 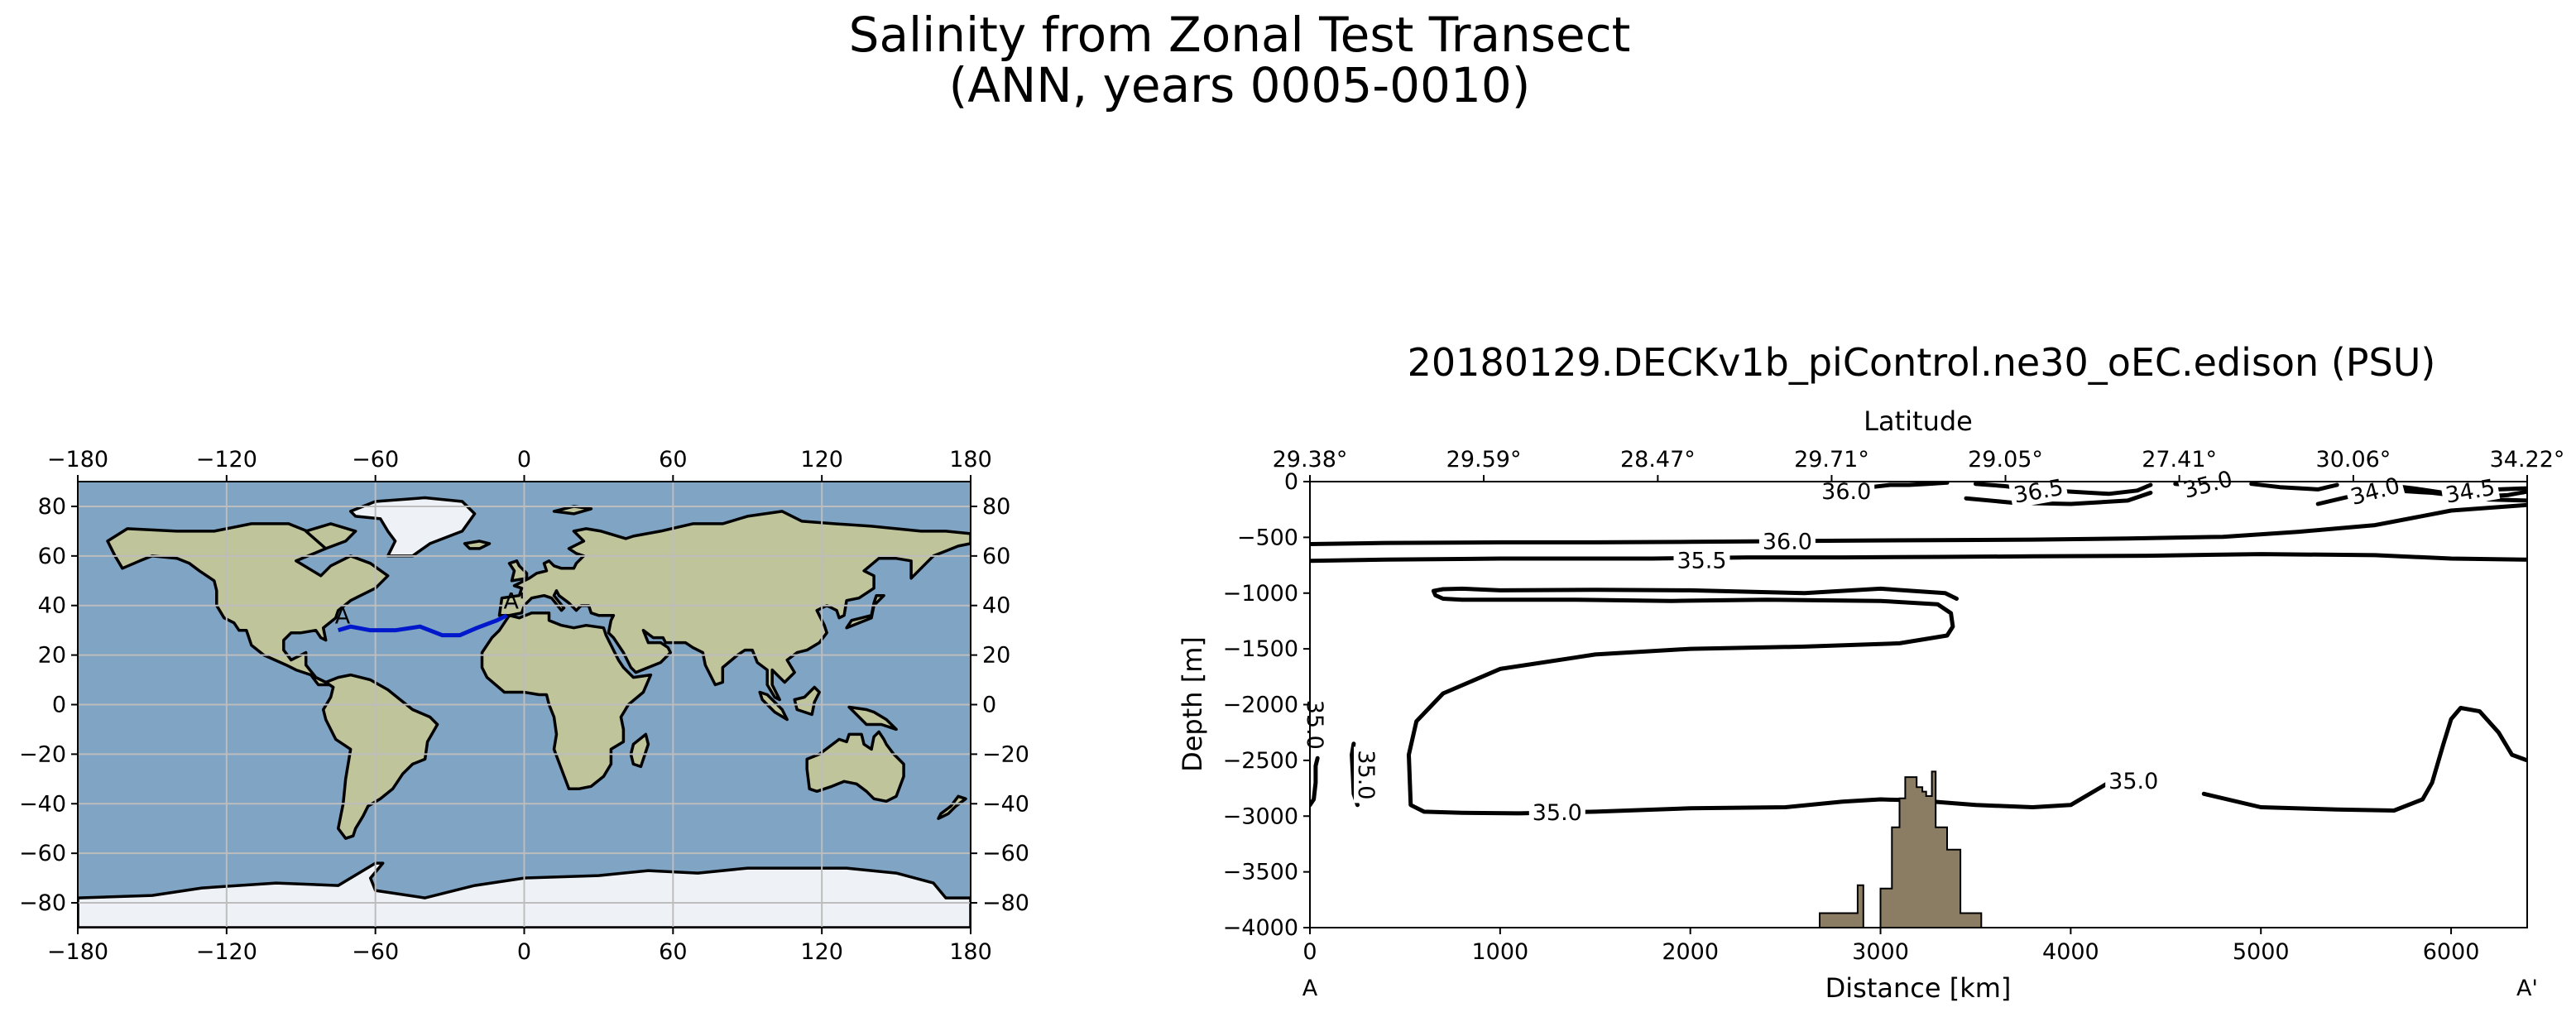 What do you see at coordinates (1901, 849) in the screenshot?
I see `seafloor-topography` at bounding box center [1901, 849].